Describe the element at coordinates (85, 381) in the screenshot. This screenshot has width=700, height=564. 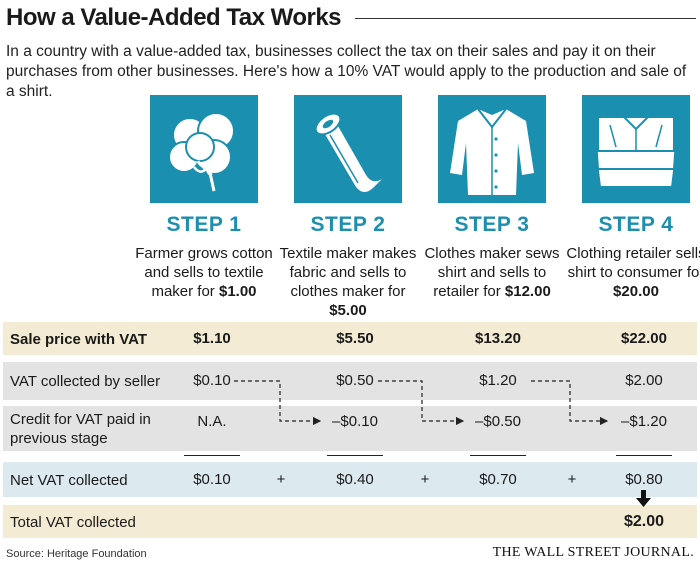
I see `vat-collected-label: VAT collected by seller` at that location.